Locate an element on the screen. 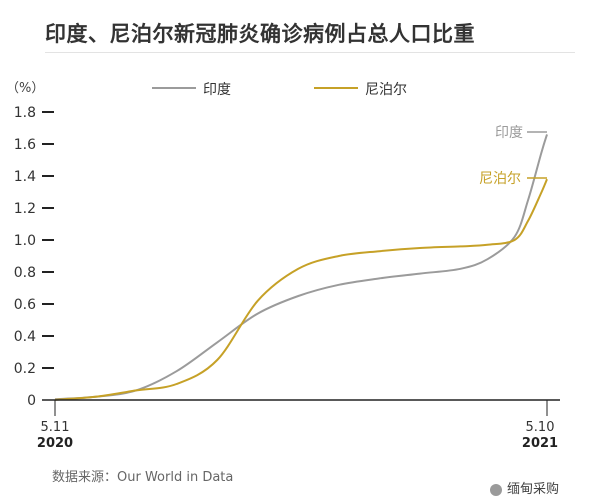 This screenshot has width=593, height=504. x-label-end-day: 5.10 is located at coordinates (540, 427).